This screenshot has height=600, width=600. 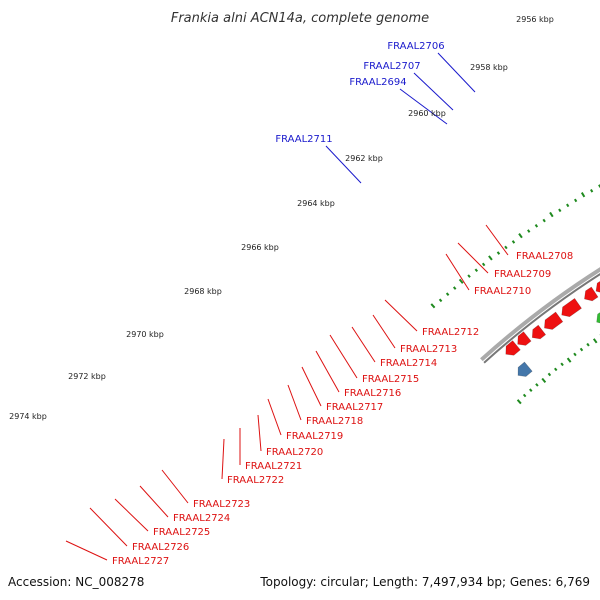 What do you see at coordinates (300, 18) in the screenshot?
I see `map-title: Frankia alni ACN14a, complete genome` at bounding box center [300, 18].